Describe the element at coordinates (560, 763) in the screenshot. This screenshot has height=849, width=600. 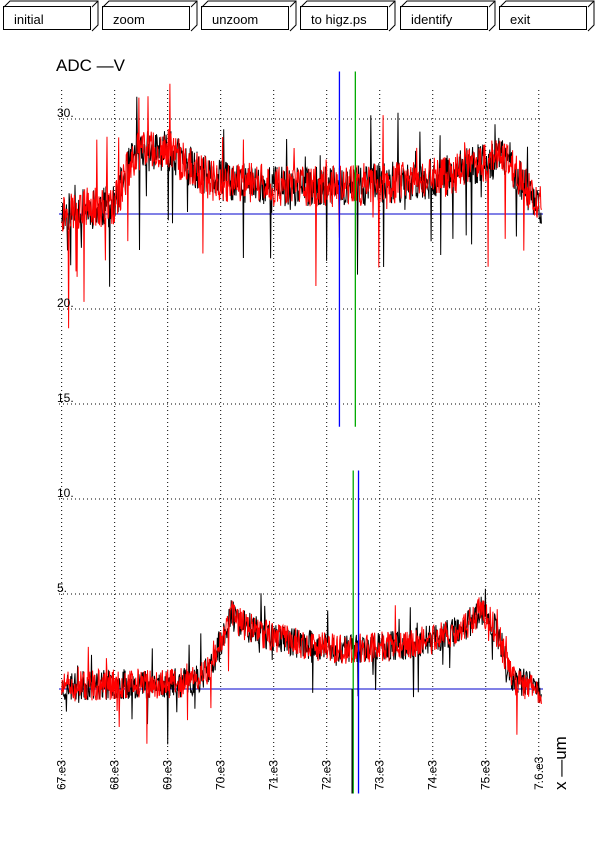
I see `x-axis-label: x —um` at that location.